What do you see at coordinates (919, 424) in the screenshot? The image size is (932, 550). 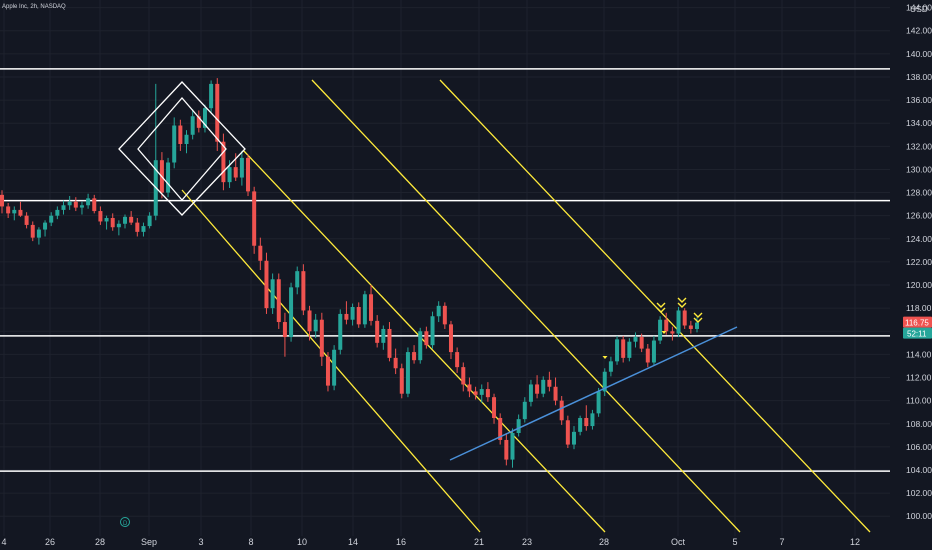 I see `y-tick-label: 108.00` at bounding box center [919, 424].